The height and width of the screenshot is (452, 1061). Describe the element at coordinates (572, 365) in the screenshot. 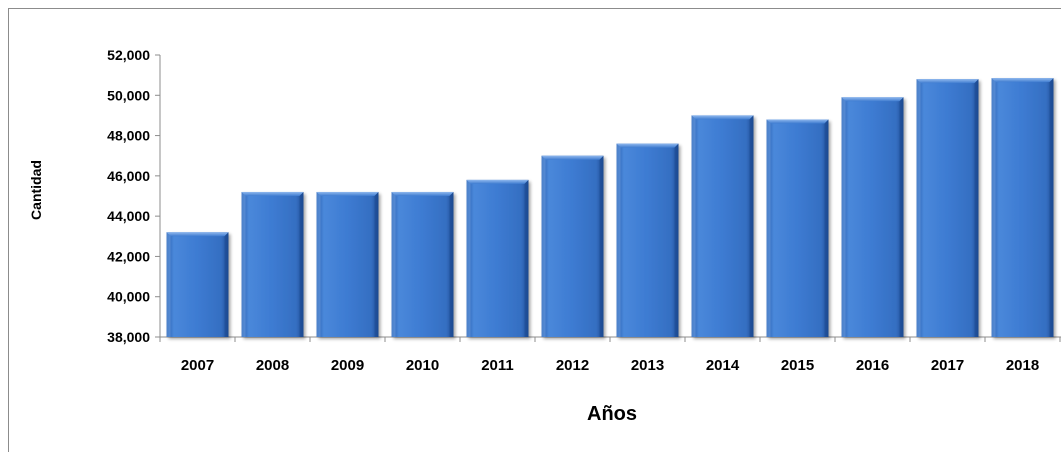

I see `x-tick-label: 2012` at that location.